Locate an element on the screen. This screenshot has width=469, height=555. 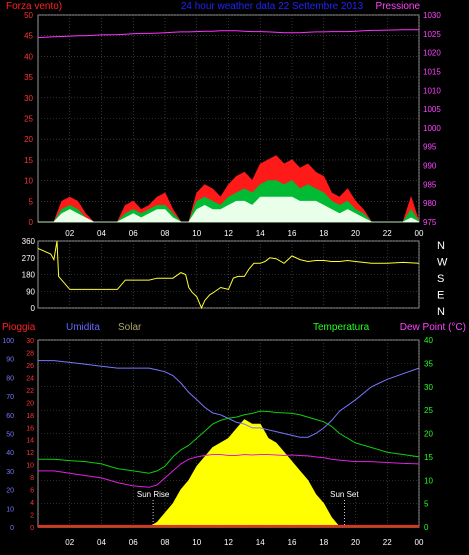
rain-tick-label: 20 is located at coordinates (30, 403).